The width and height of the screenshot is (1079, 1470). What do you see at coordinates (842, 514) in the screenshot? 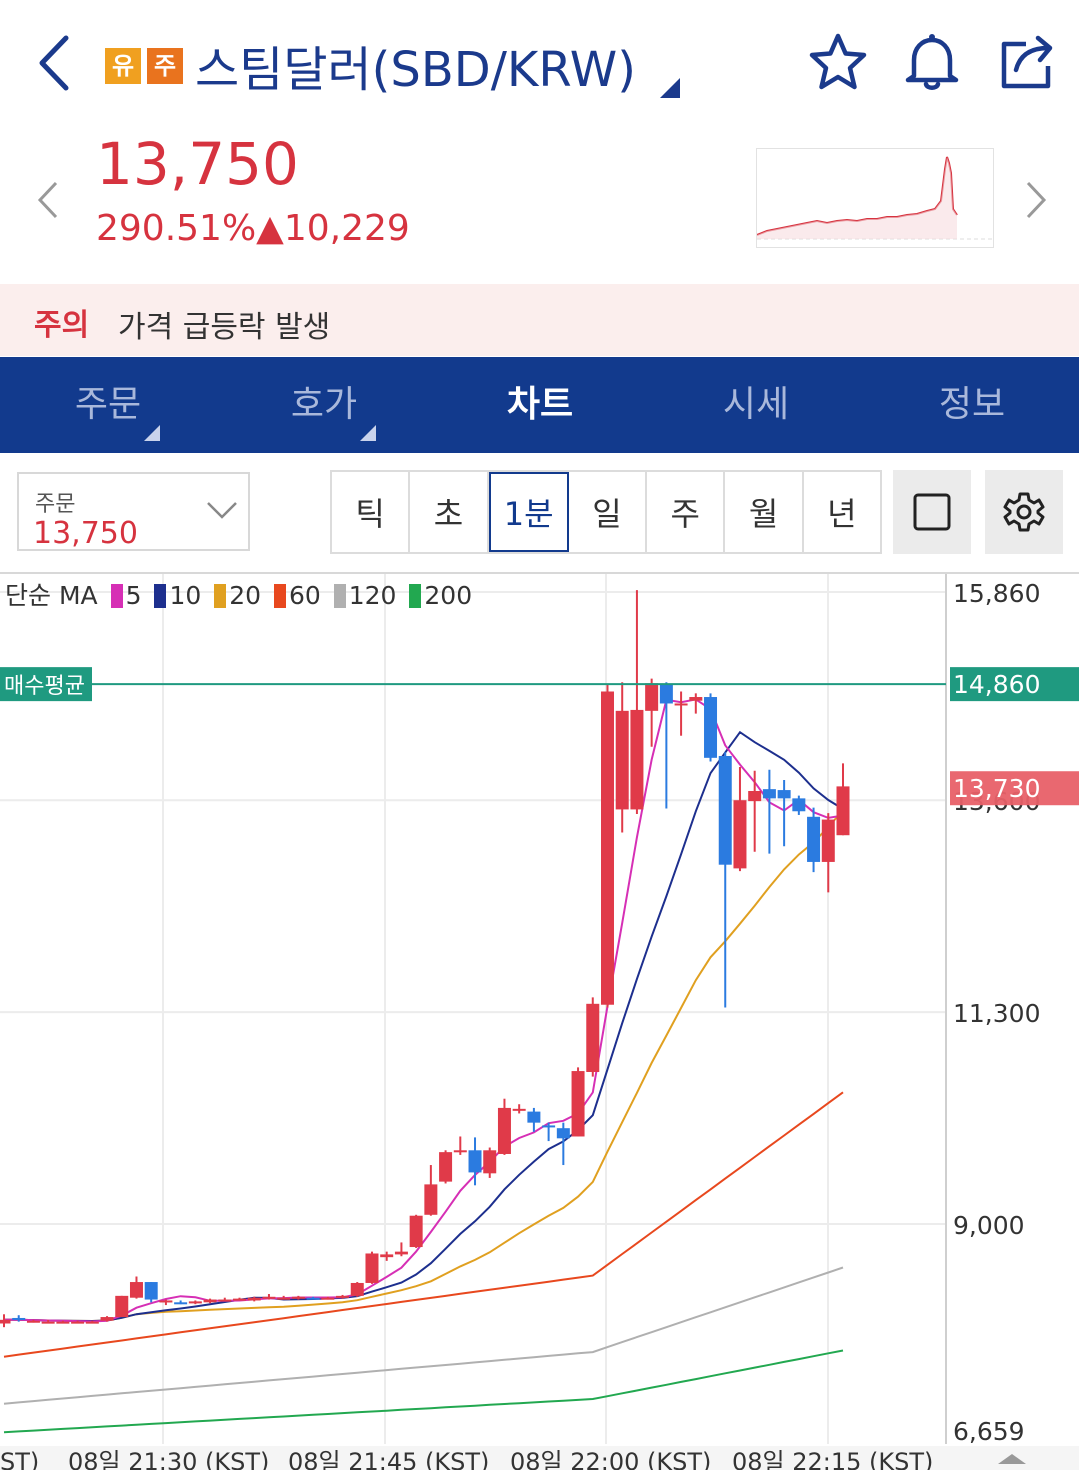
I see `interval-year-button: 년` at bounding box center [842, 514].